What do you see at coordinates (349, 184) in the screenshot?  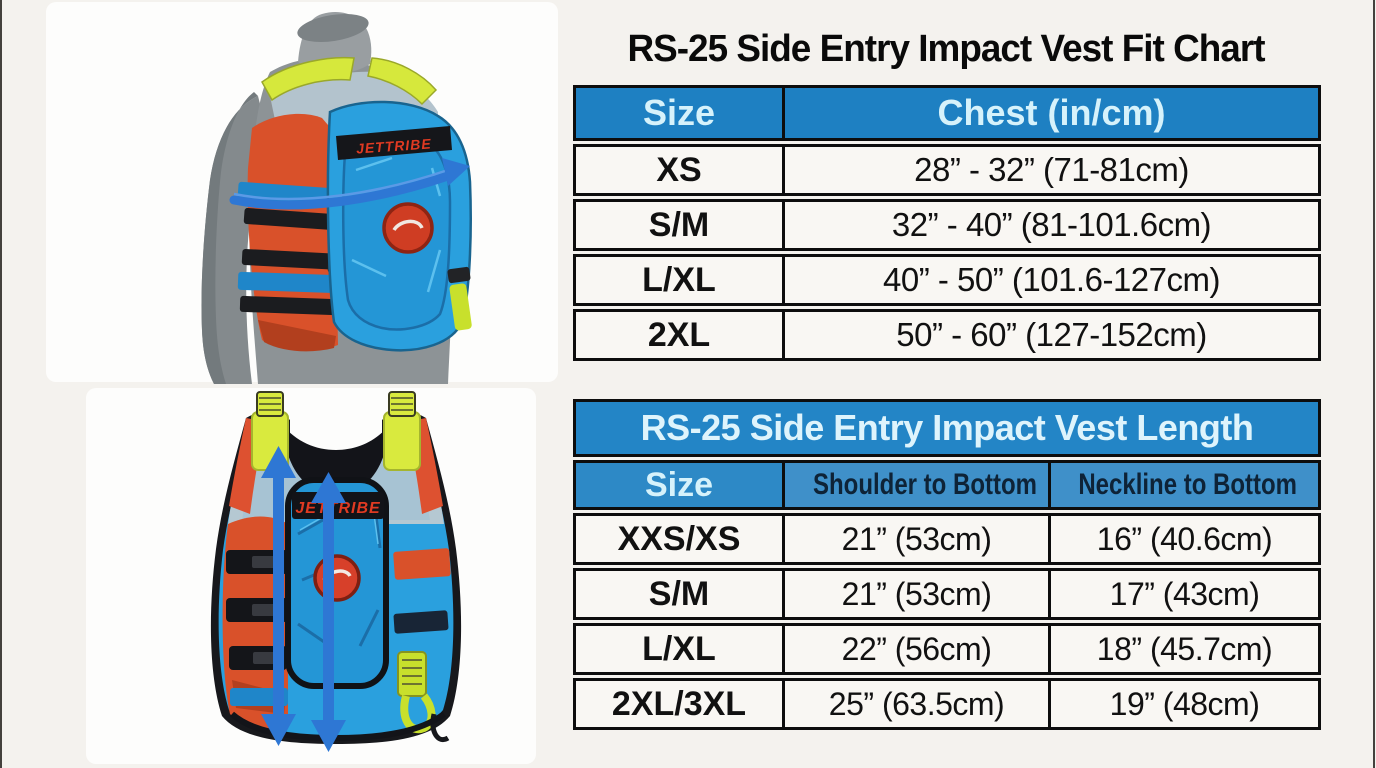 I see `chest-measurement-arrow` at bounding box center [349, 184].